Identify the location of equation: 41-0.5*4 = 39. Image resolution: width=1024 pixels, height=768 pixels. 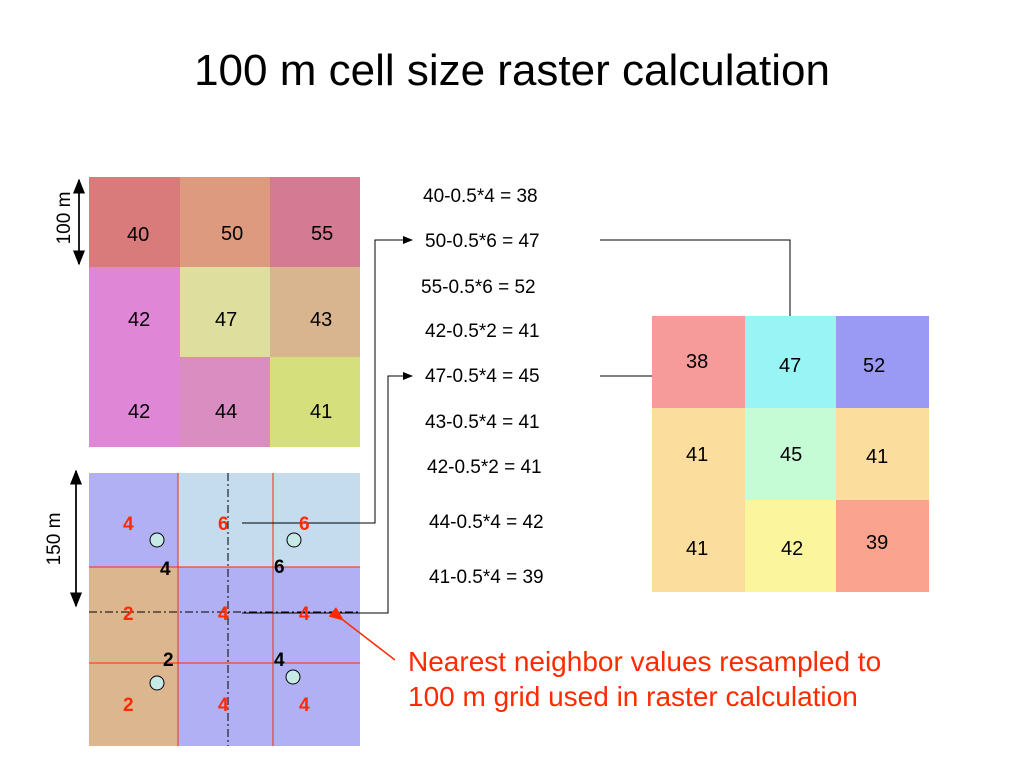
(486, 577).